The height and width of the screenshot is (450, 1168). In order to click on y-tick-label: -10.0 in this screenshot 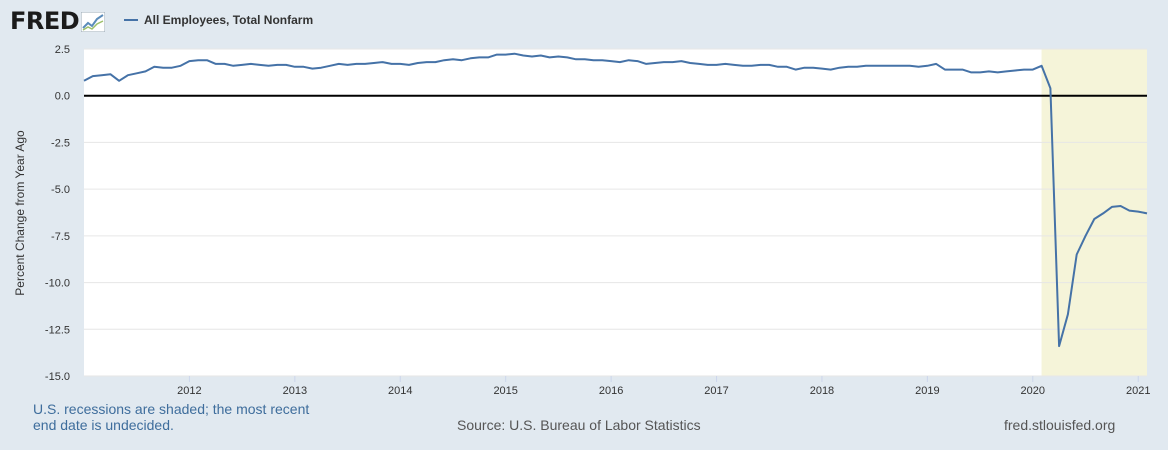, I will do `click(57, 284)`.